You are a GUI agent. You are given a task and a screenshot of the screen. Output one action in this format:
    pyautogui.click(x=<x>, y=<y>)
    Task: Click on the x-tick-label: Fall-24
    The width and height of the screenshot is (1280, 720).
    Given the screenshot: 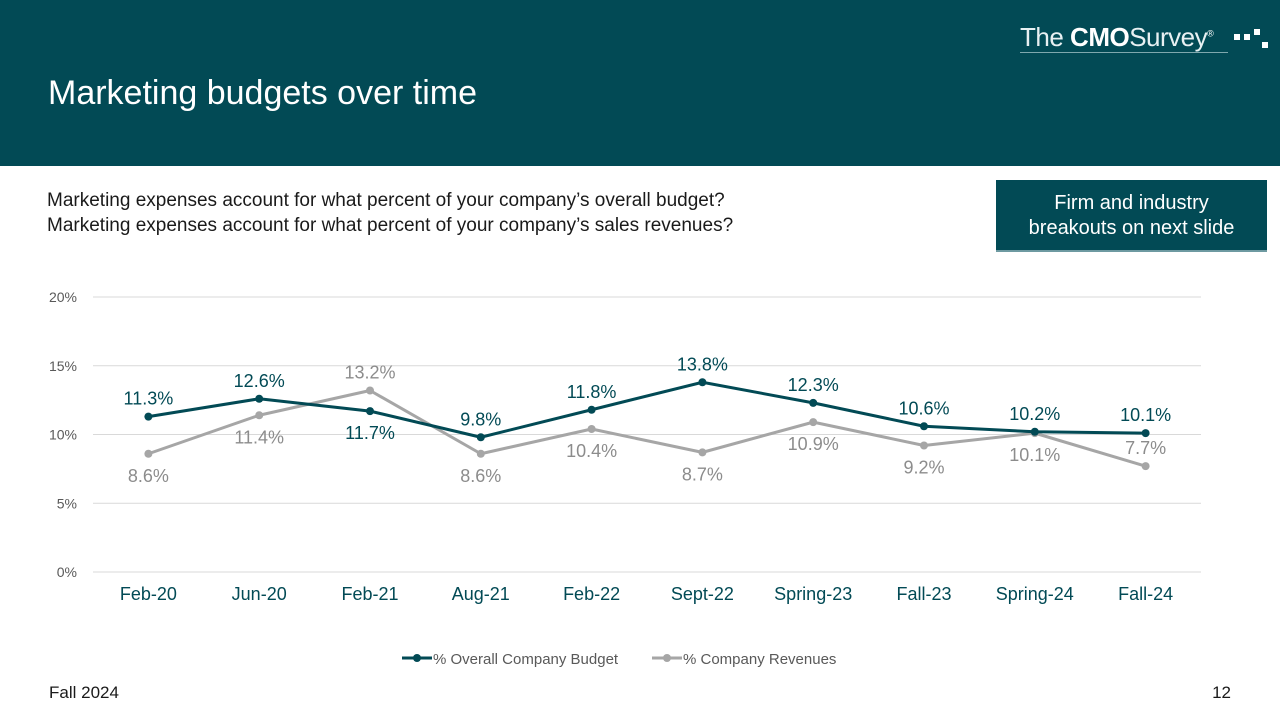 What is the action you would take?
    pyautogui.click(x=1145, y=594)
    